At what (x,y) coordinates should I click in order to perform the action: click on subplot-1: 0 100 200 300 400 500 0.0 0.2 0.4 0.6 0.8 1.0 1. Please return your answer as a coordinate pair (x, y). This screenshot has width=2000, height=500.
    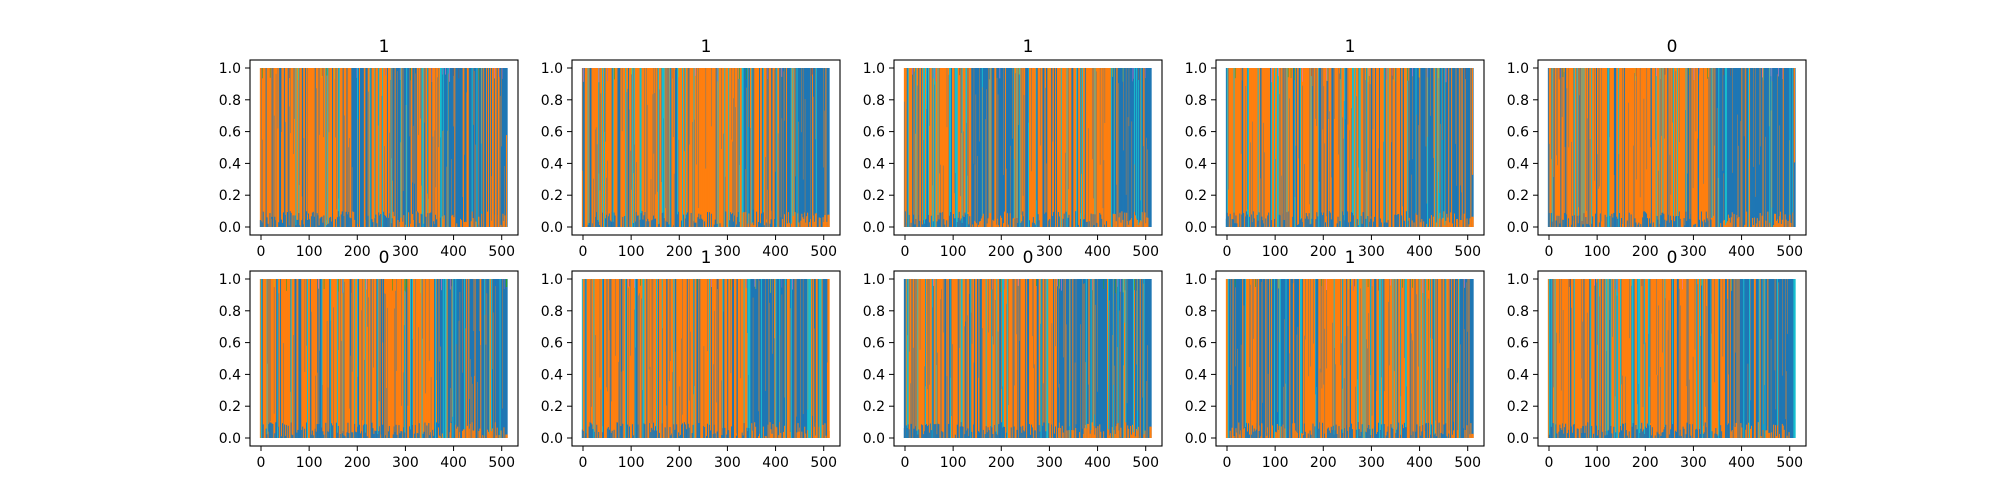
    Looking at the image, I should click on (369, 148).